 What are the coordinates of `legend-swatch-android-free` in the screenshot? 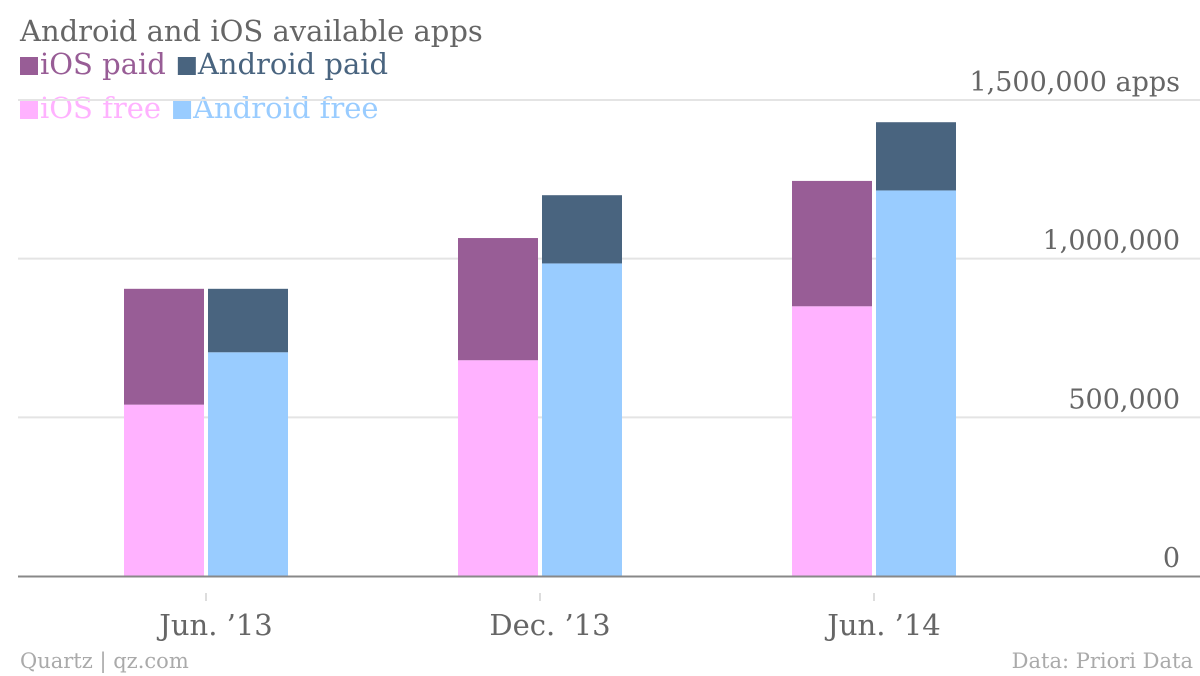 It's located at (182, 110).